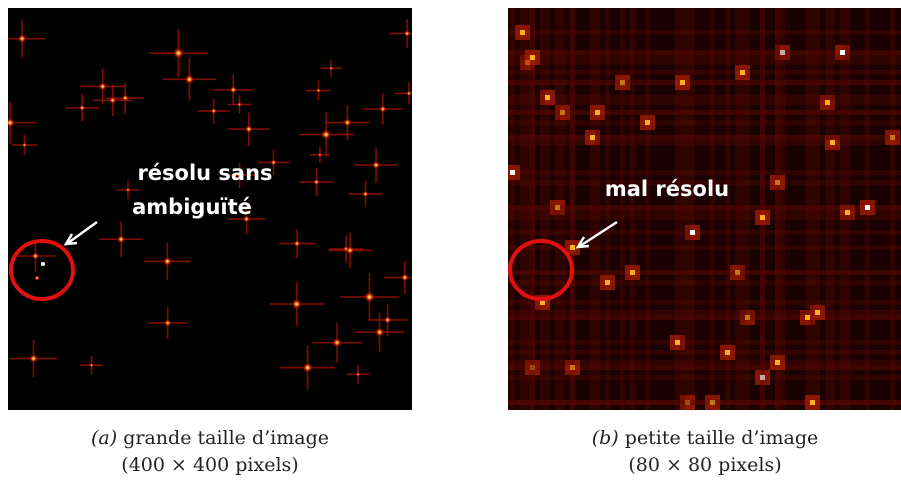 This screenshot has width=901, height=491. What do you see at coordinates (210, 465) in the screenshot?
I see `caption-text: (400 × 400 pixels)` at bounding box center [210, 465].